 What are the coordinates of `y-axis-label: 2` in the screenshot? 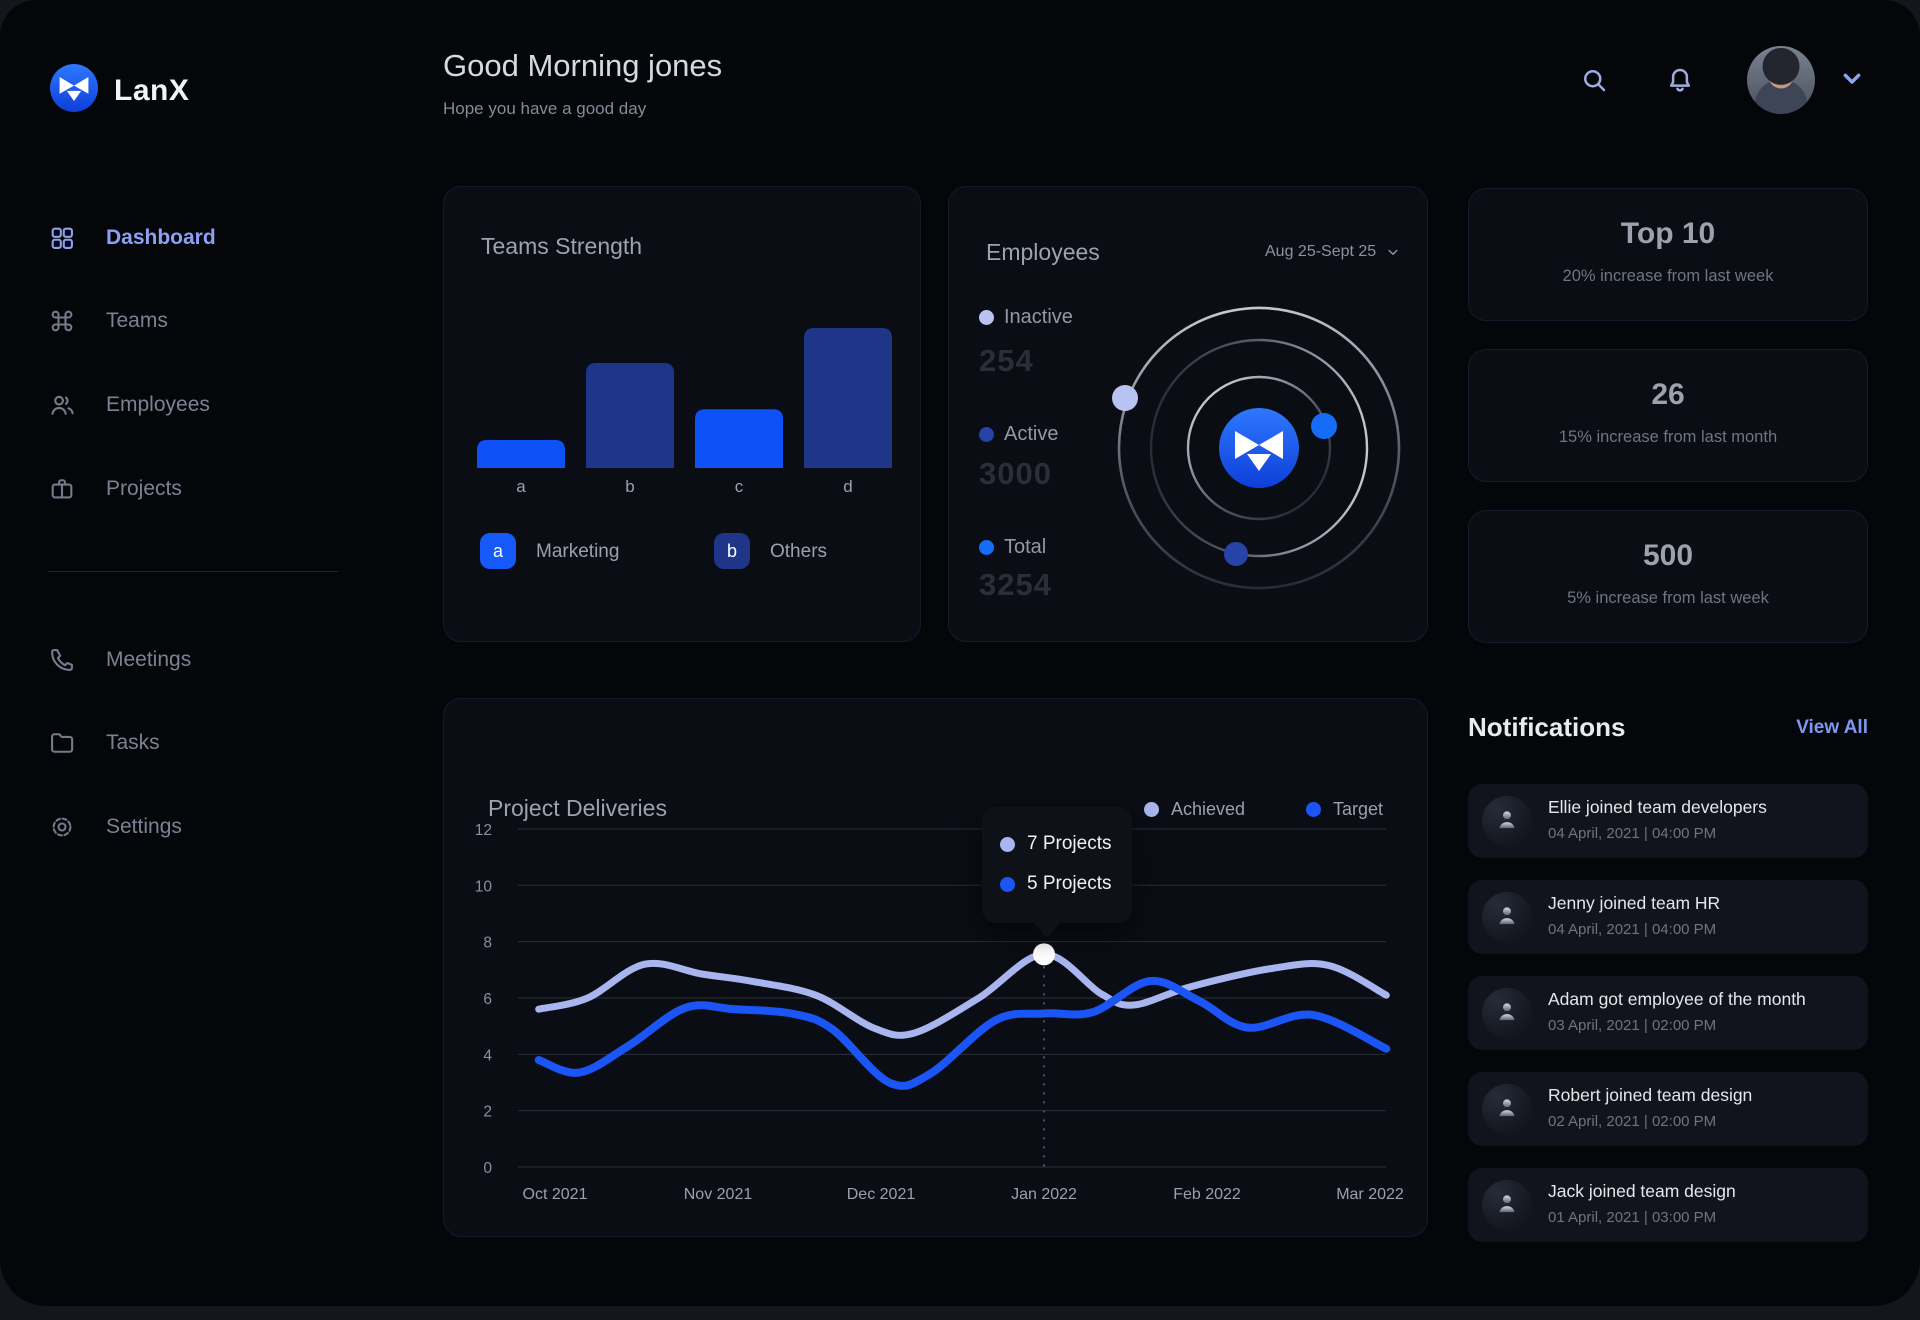 It's located at (487, 1112).